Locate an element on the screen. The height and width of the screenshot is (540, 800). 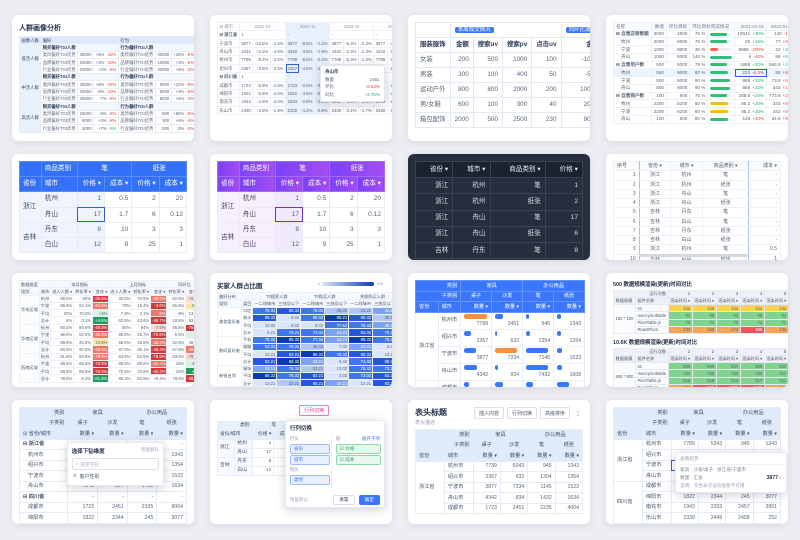
table-cell: 4500 is located at coordinates (678, 34).